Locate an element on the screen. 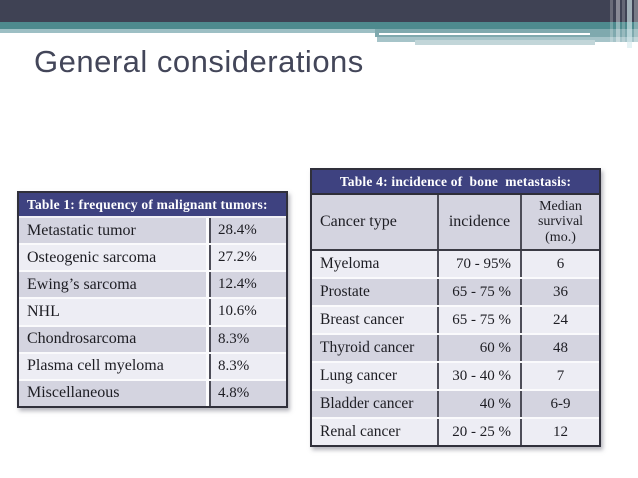 The width and height of the screenshot is (638, 478). cancer-type-cell: Renal cancer is located at coordinates (360, 431).